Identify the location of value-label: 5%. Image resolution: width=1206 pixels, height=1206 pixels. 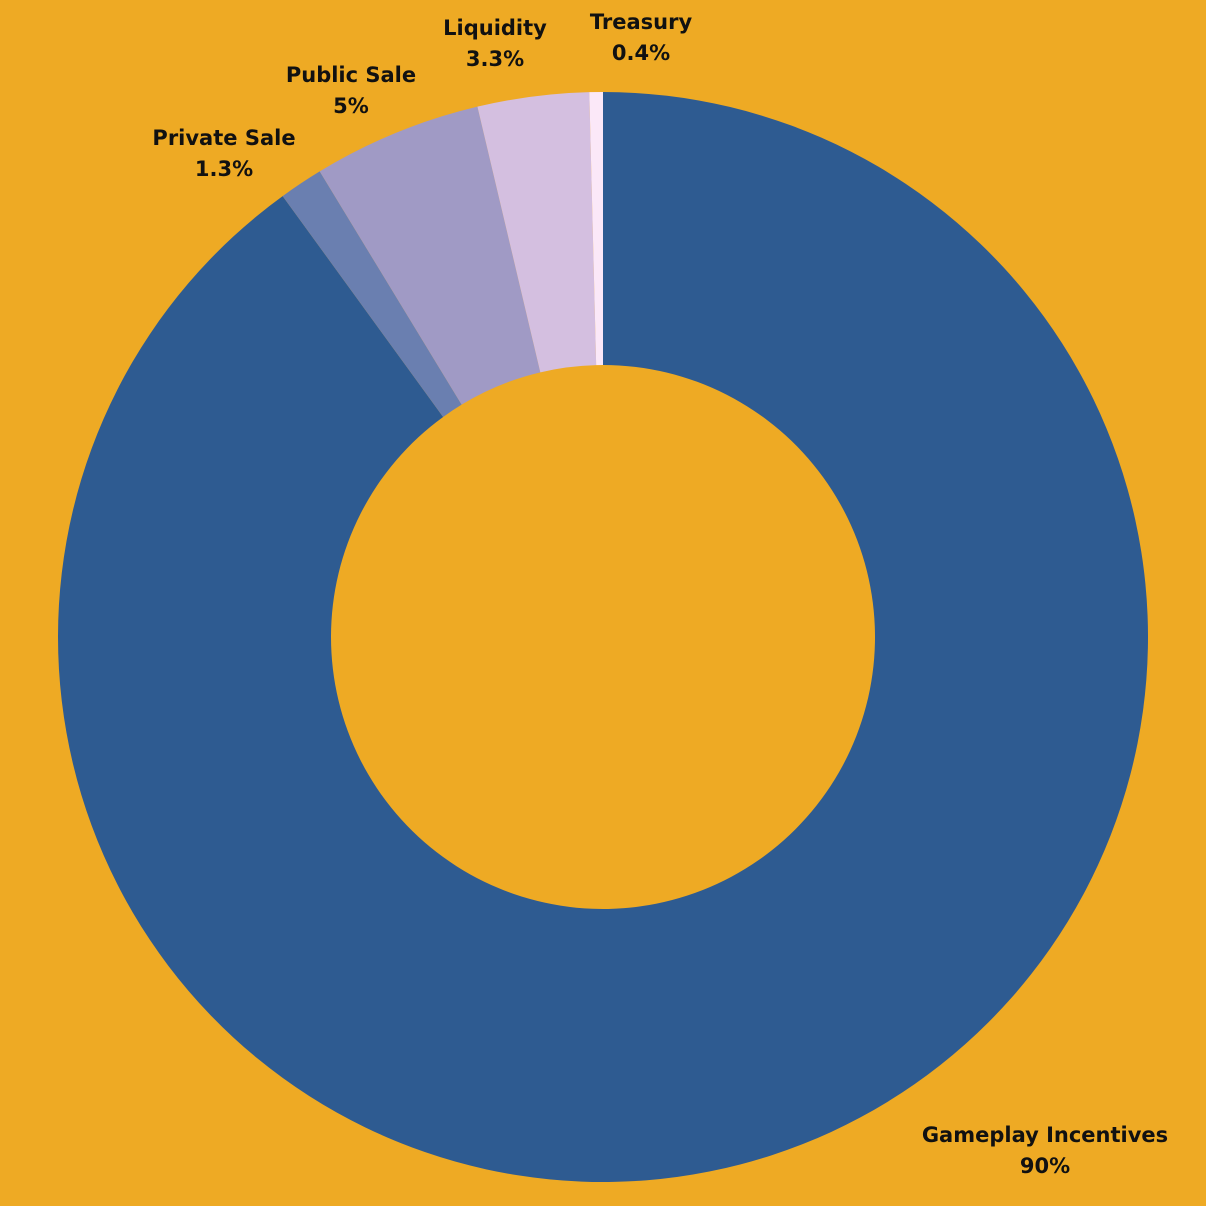
(351, 106).